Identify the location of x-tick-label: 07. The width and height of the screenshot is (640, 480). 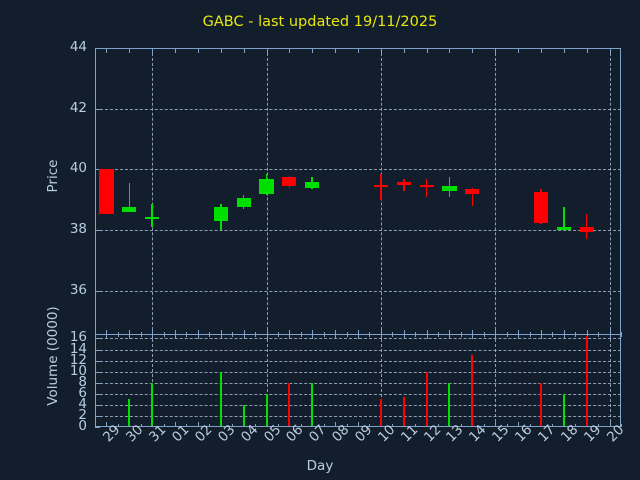
(318, 433).